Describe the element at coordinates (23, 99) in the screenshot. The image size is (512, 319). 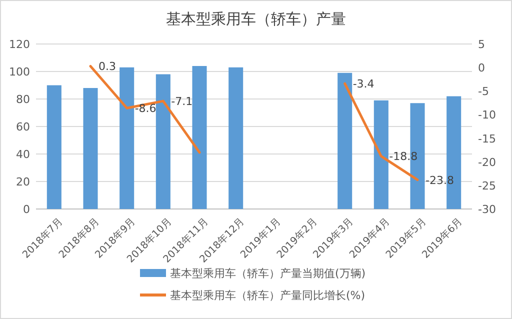
I see `y-tick-label: 80` at that location.